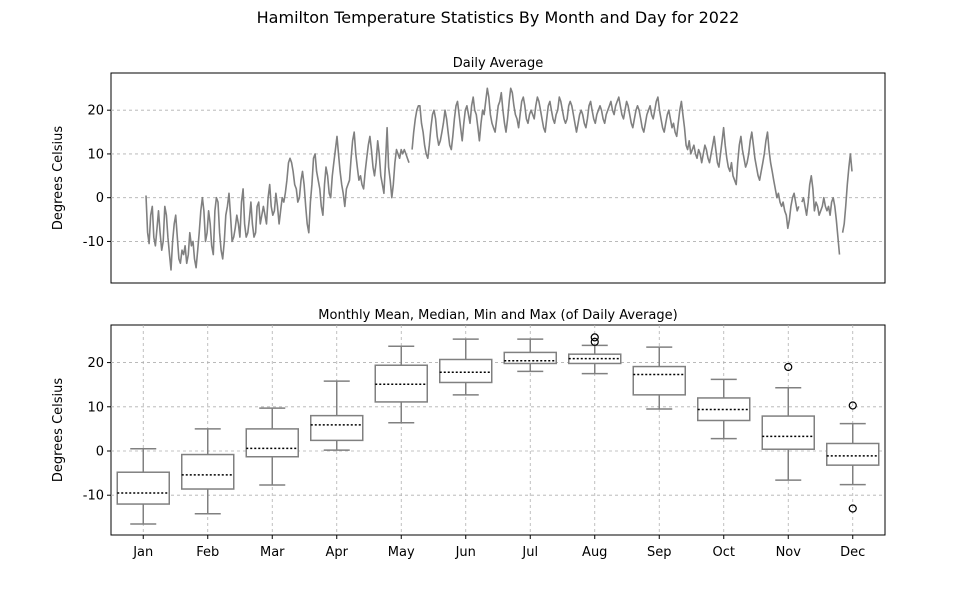 The width and height of the screenshot is (963, 590). I want to click on daily-average-ytick-label: 0, so click(100, 198).